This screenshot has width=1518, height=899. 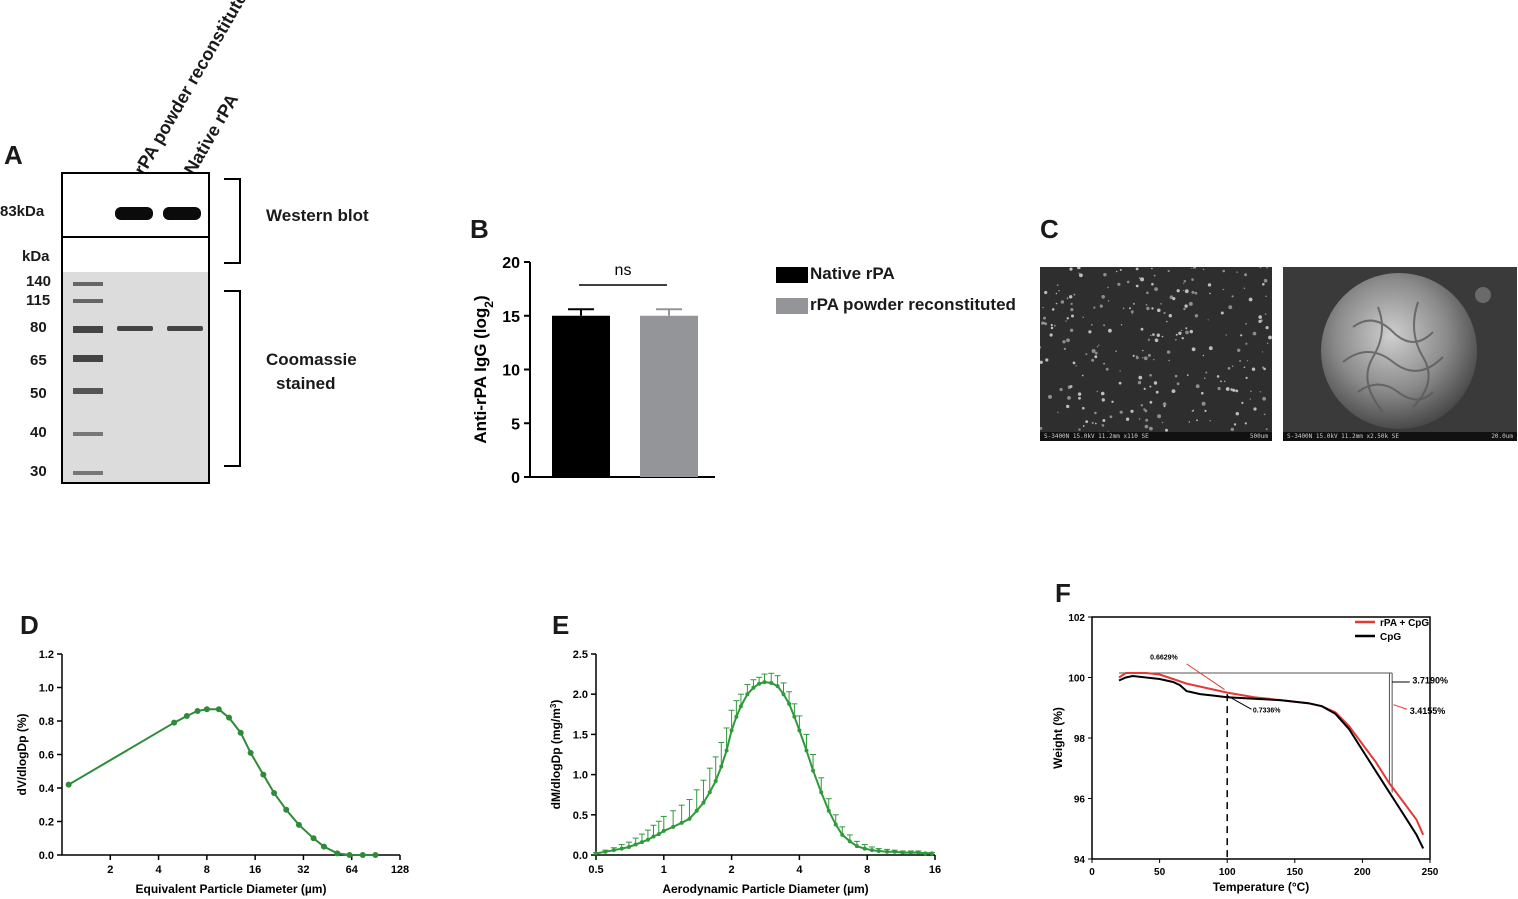 What do you see at coordinates (664, 870) in the screenshot?
I see `x-tick-label: 1` at bounding box center [664, 870].